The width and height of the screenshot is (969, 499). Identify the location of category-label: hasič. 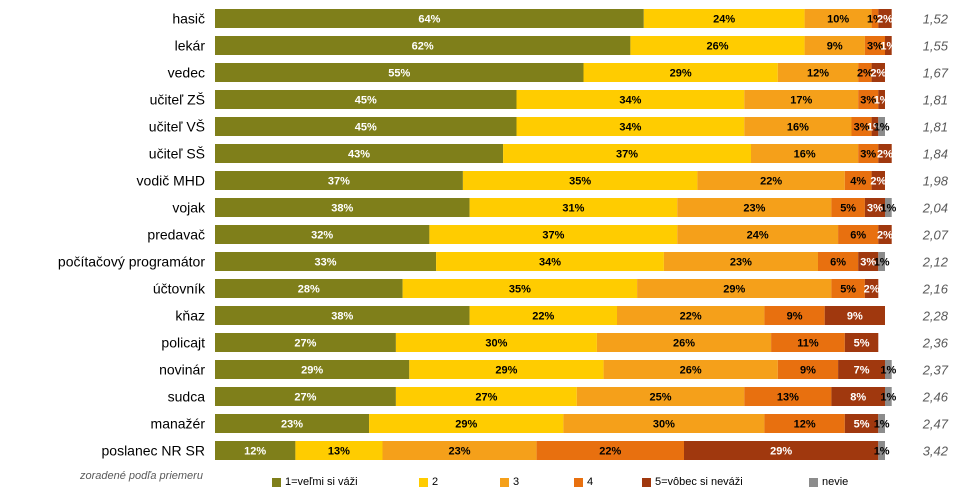
(188, 19).